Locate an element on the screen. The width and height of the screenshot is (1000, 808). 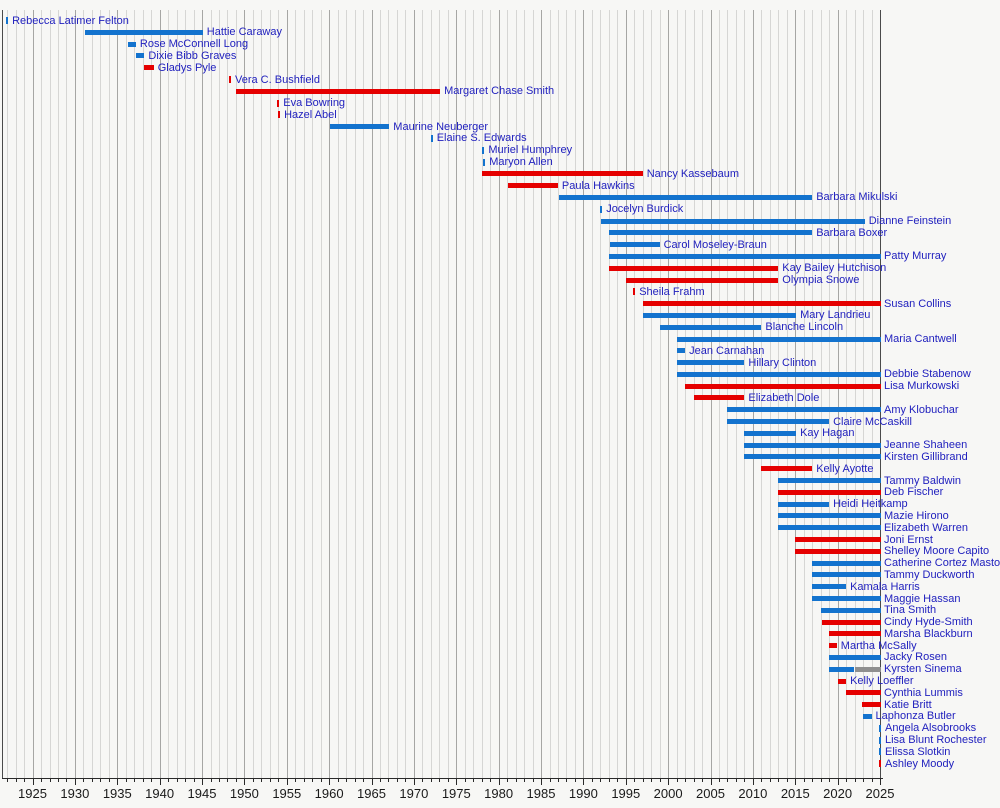
senator-label: Mary Landrieu is located at coordinates (835, 315).